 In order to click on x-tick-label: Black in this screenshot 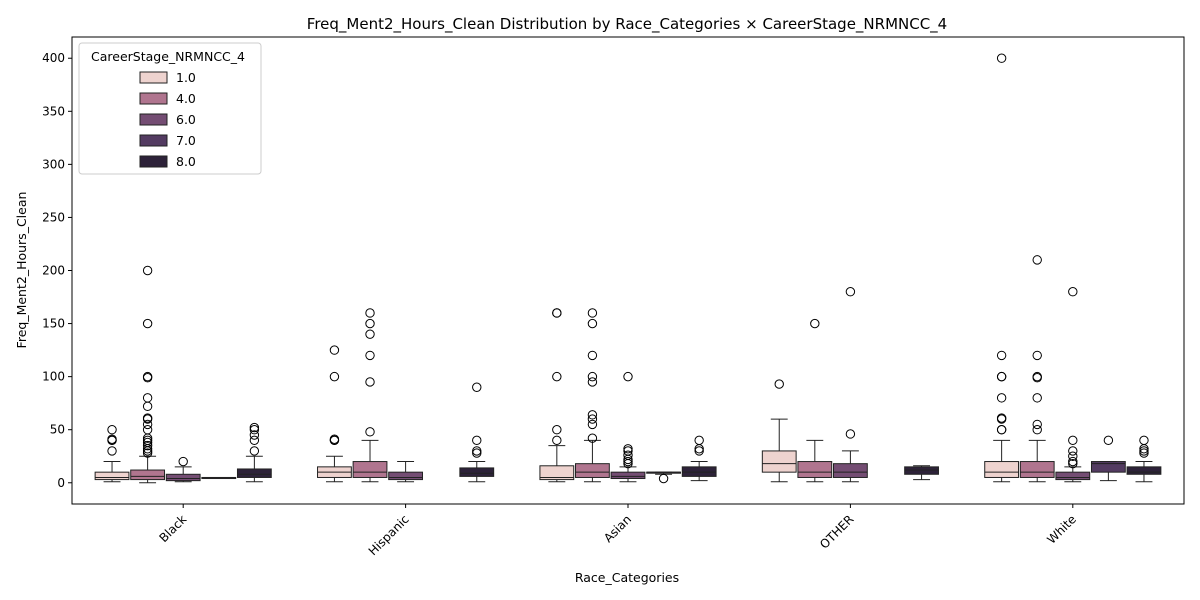, I will do `click(172, 528)`.